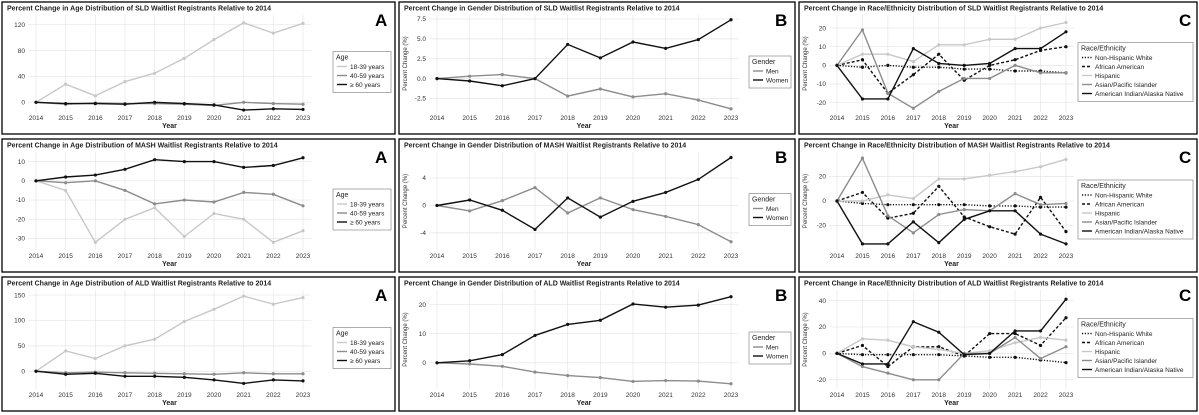 Image resolution: width=1199 pixels, height=415 pixels. I want to click on panel-letter: B, so click(781, 20).